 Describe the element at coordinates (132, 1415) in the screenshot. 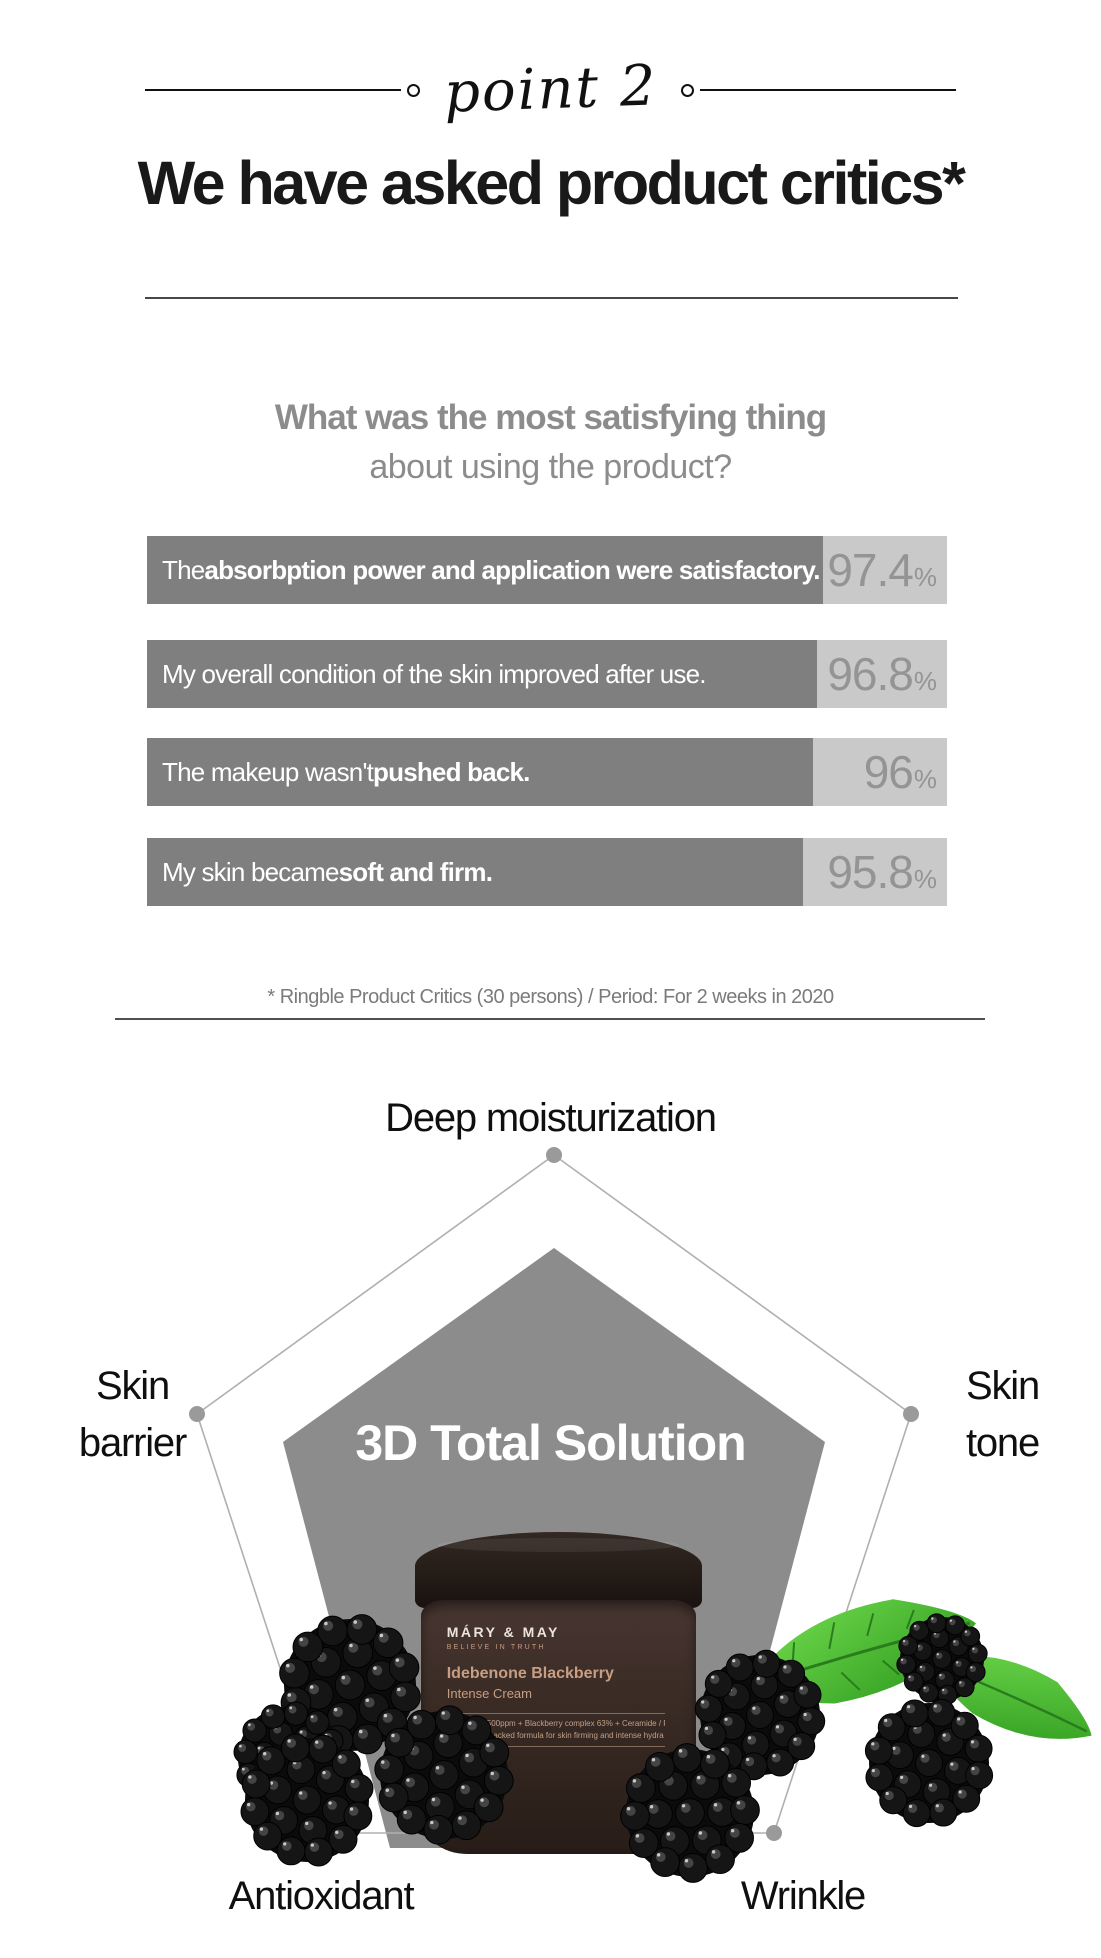

I see `radar-axis-skin-barrier: Skin barrier` at that location.